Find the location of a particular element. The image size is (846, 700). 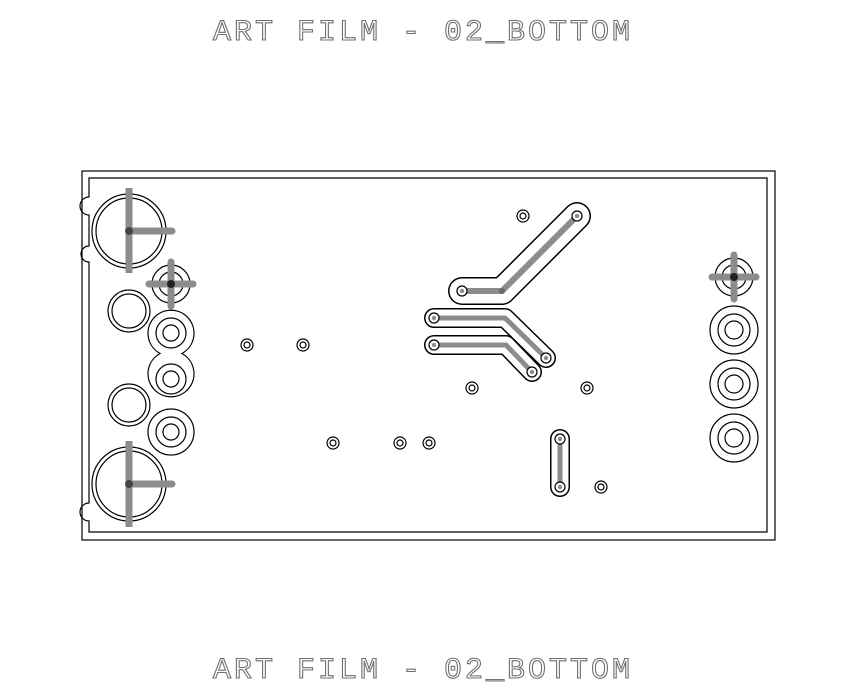

trace-pads is located at coordinates (505, 351).